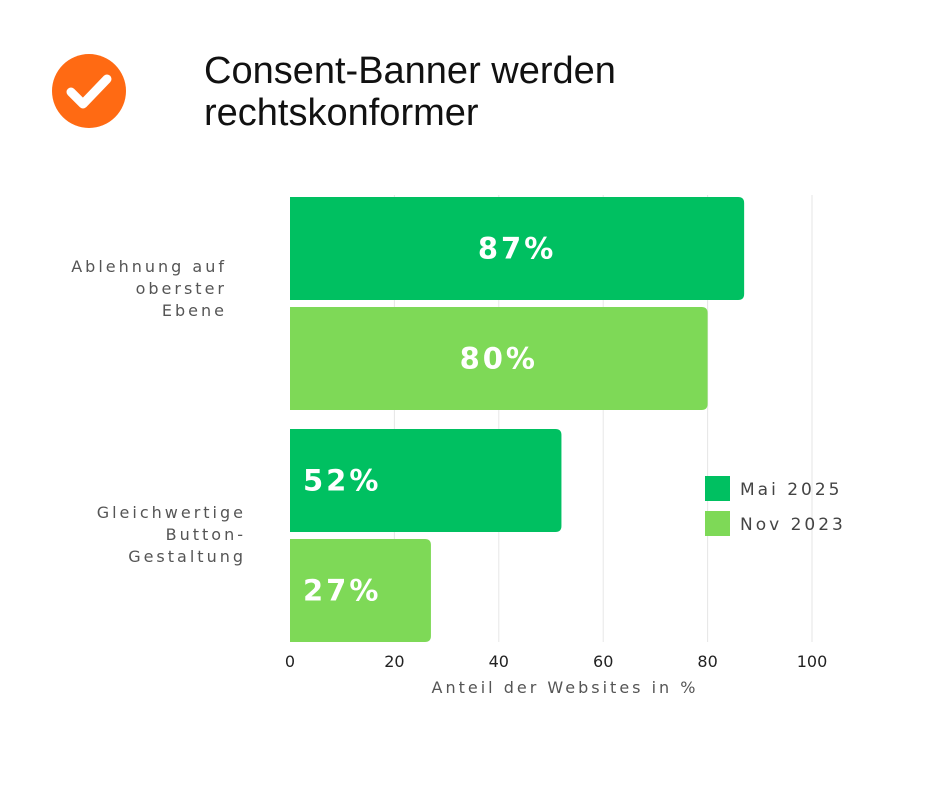 This screenshot has height=788, width=940. I want to click on legend-label-2: Nov 2023, so click(793, 525).